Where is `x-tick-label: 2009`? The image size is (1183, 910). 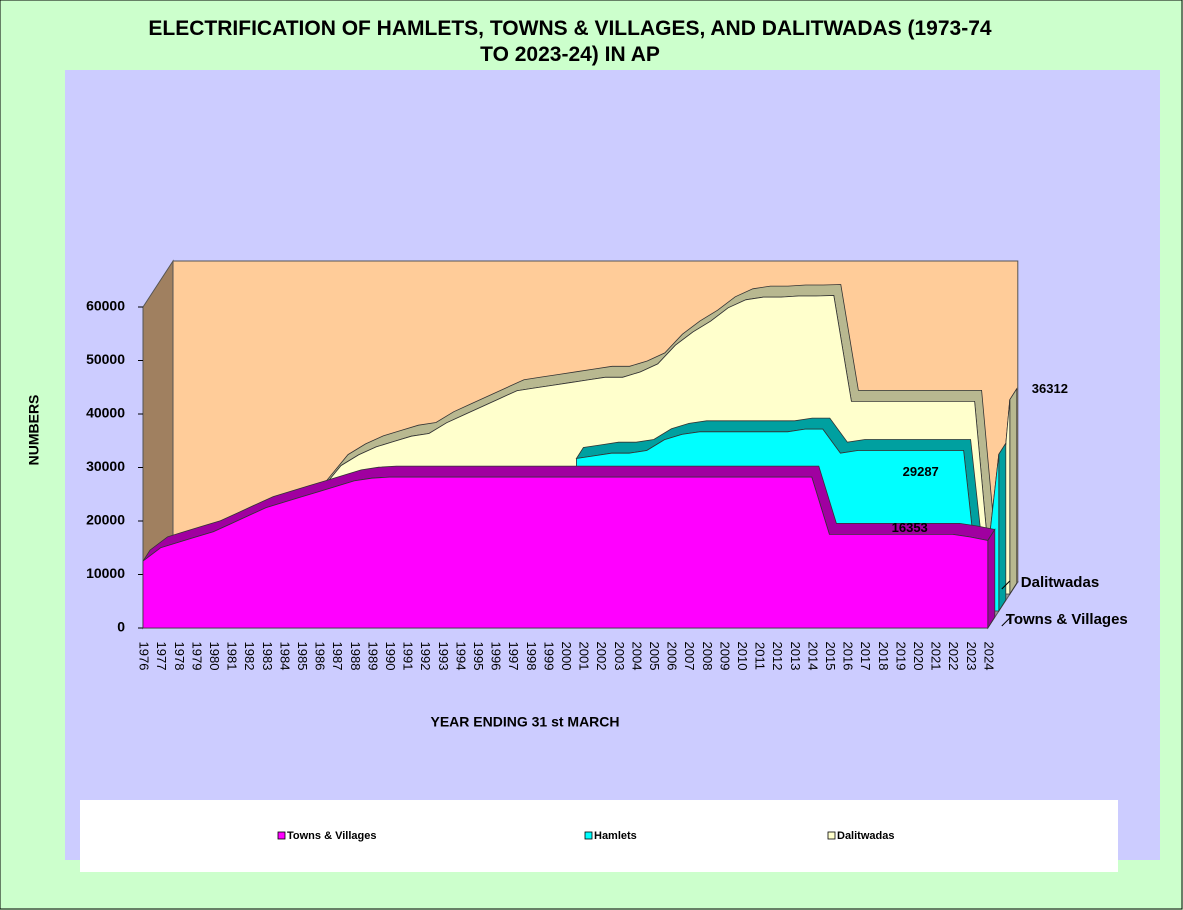 x-tick-label: 2009 is located at coordinates (724, 656).